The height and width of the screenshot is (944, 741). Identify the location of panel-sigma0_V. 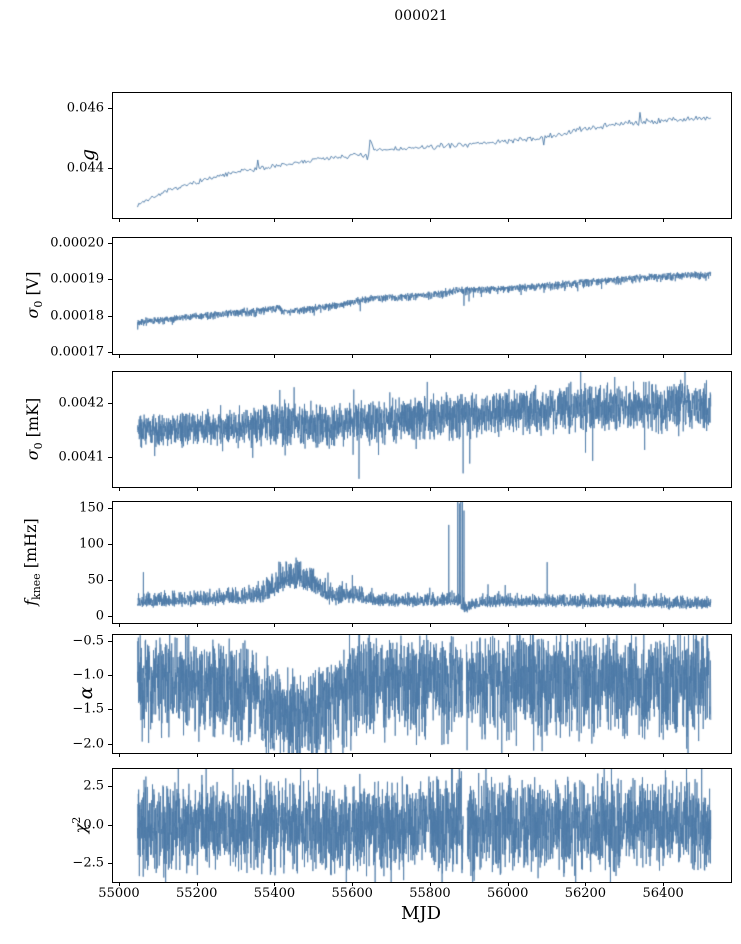
(422, 296).